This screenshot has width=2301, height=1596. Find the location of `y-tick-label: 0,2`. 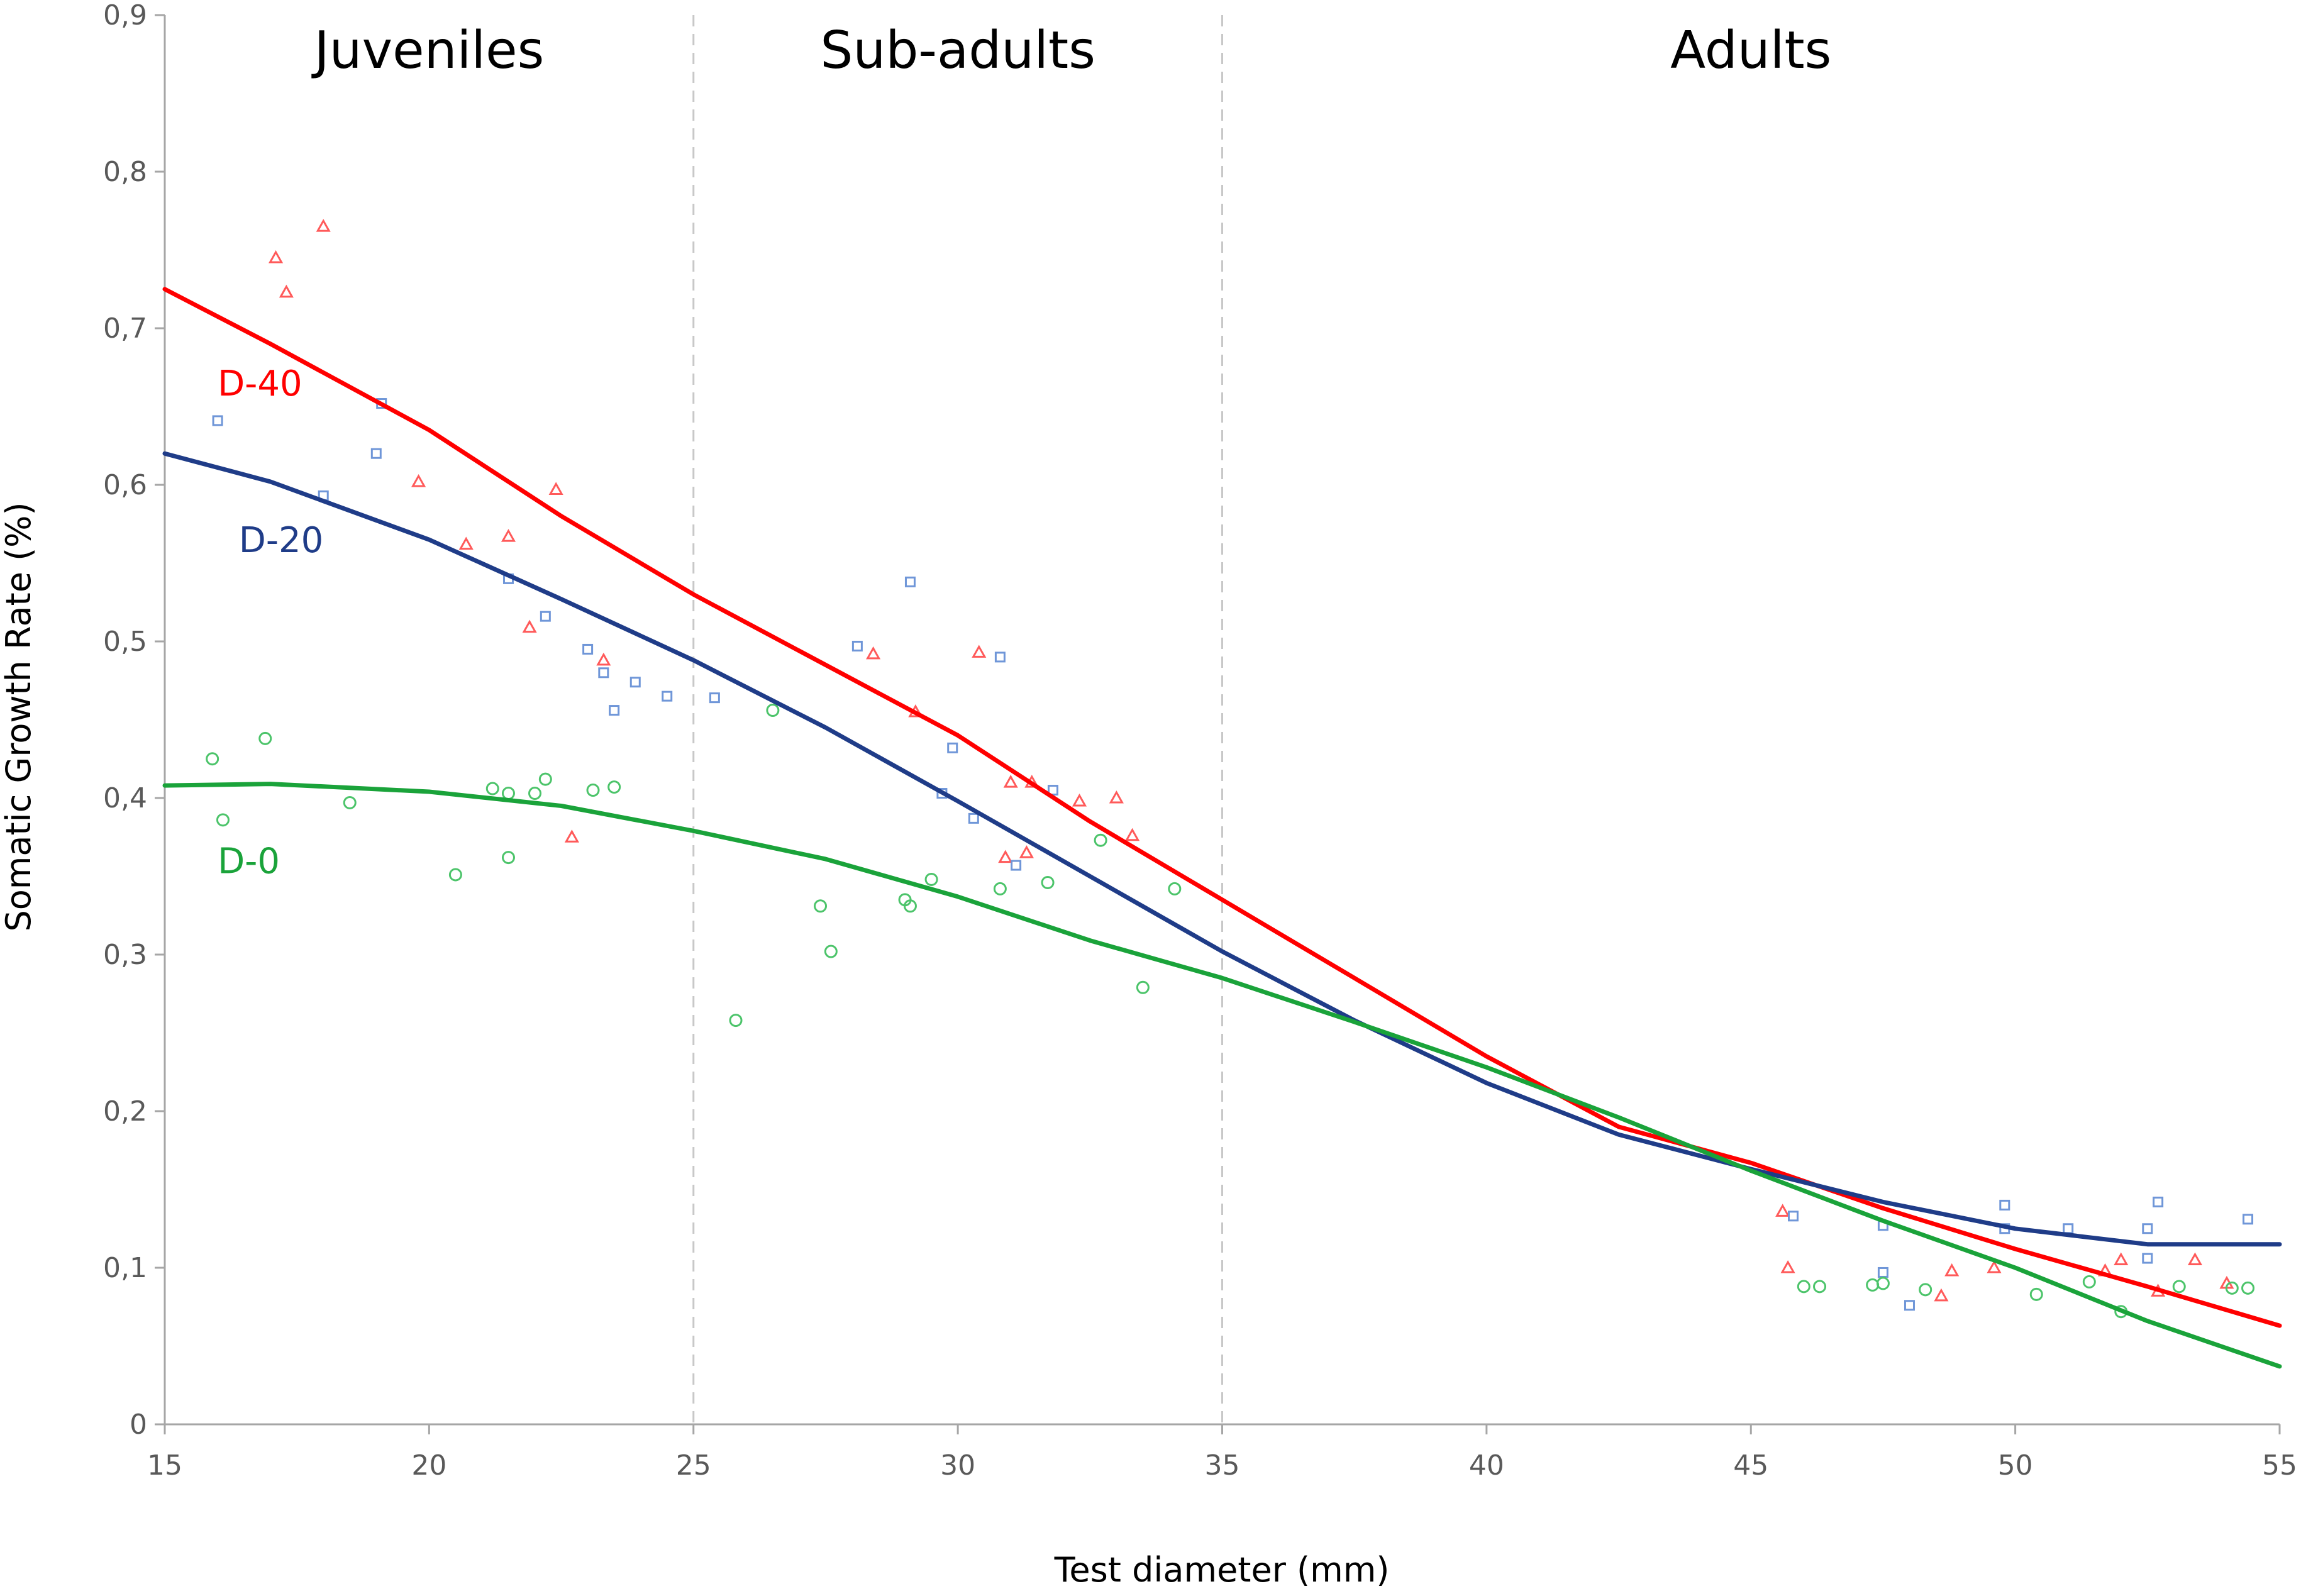

y-tick-label: 0,2 is located at coordinates (125, 1111).